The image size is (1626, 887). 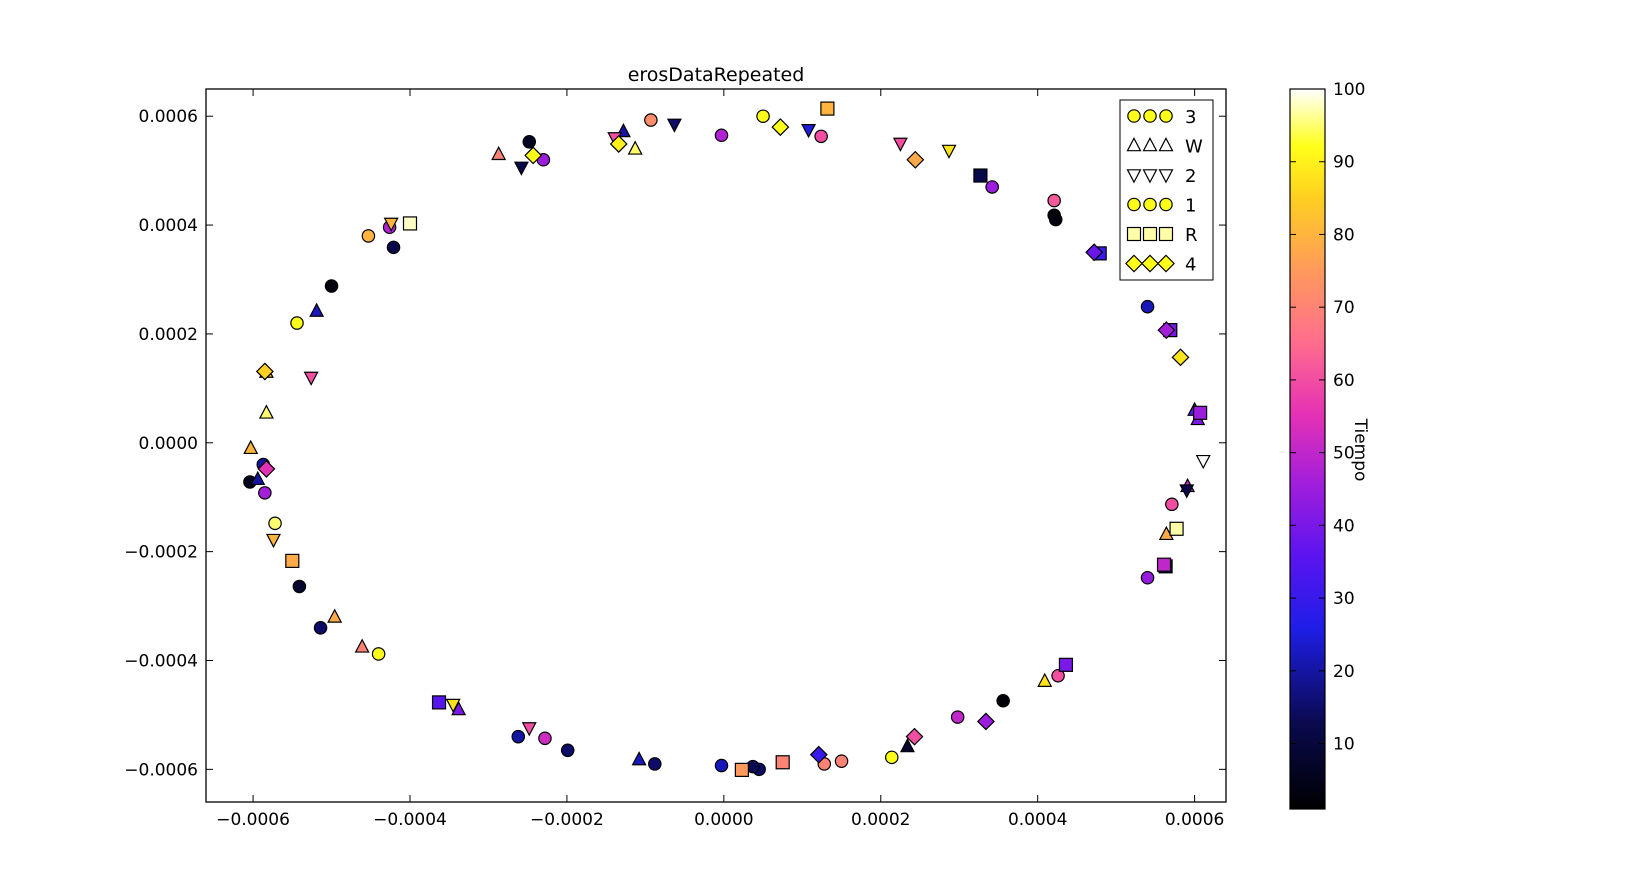 I want to click on colorbar-tick-label: 60, so click(x=1344, y=381).